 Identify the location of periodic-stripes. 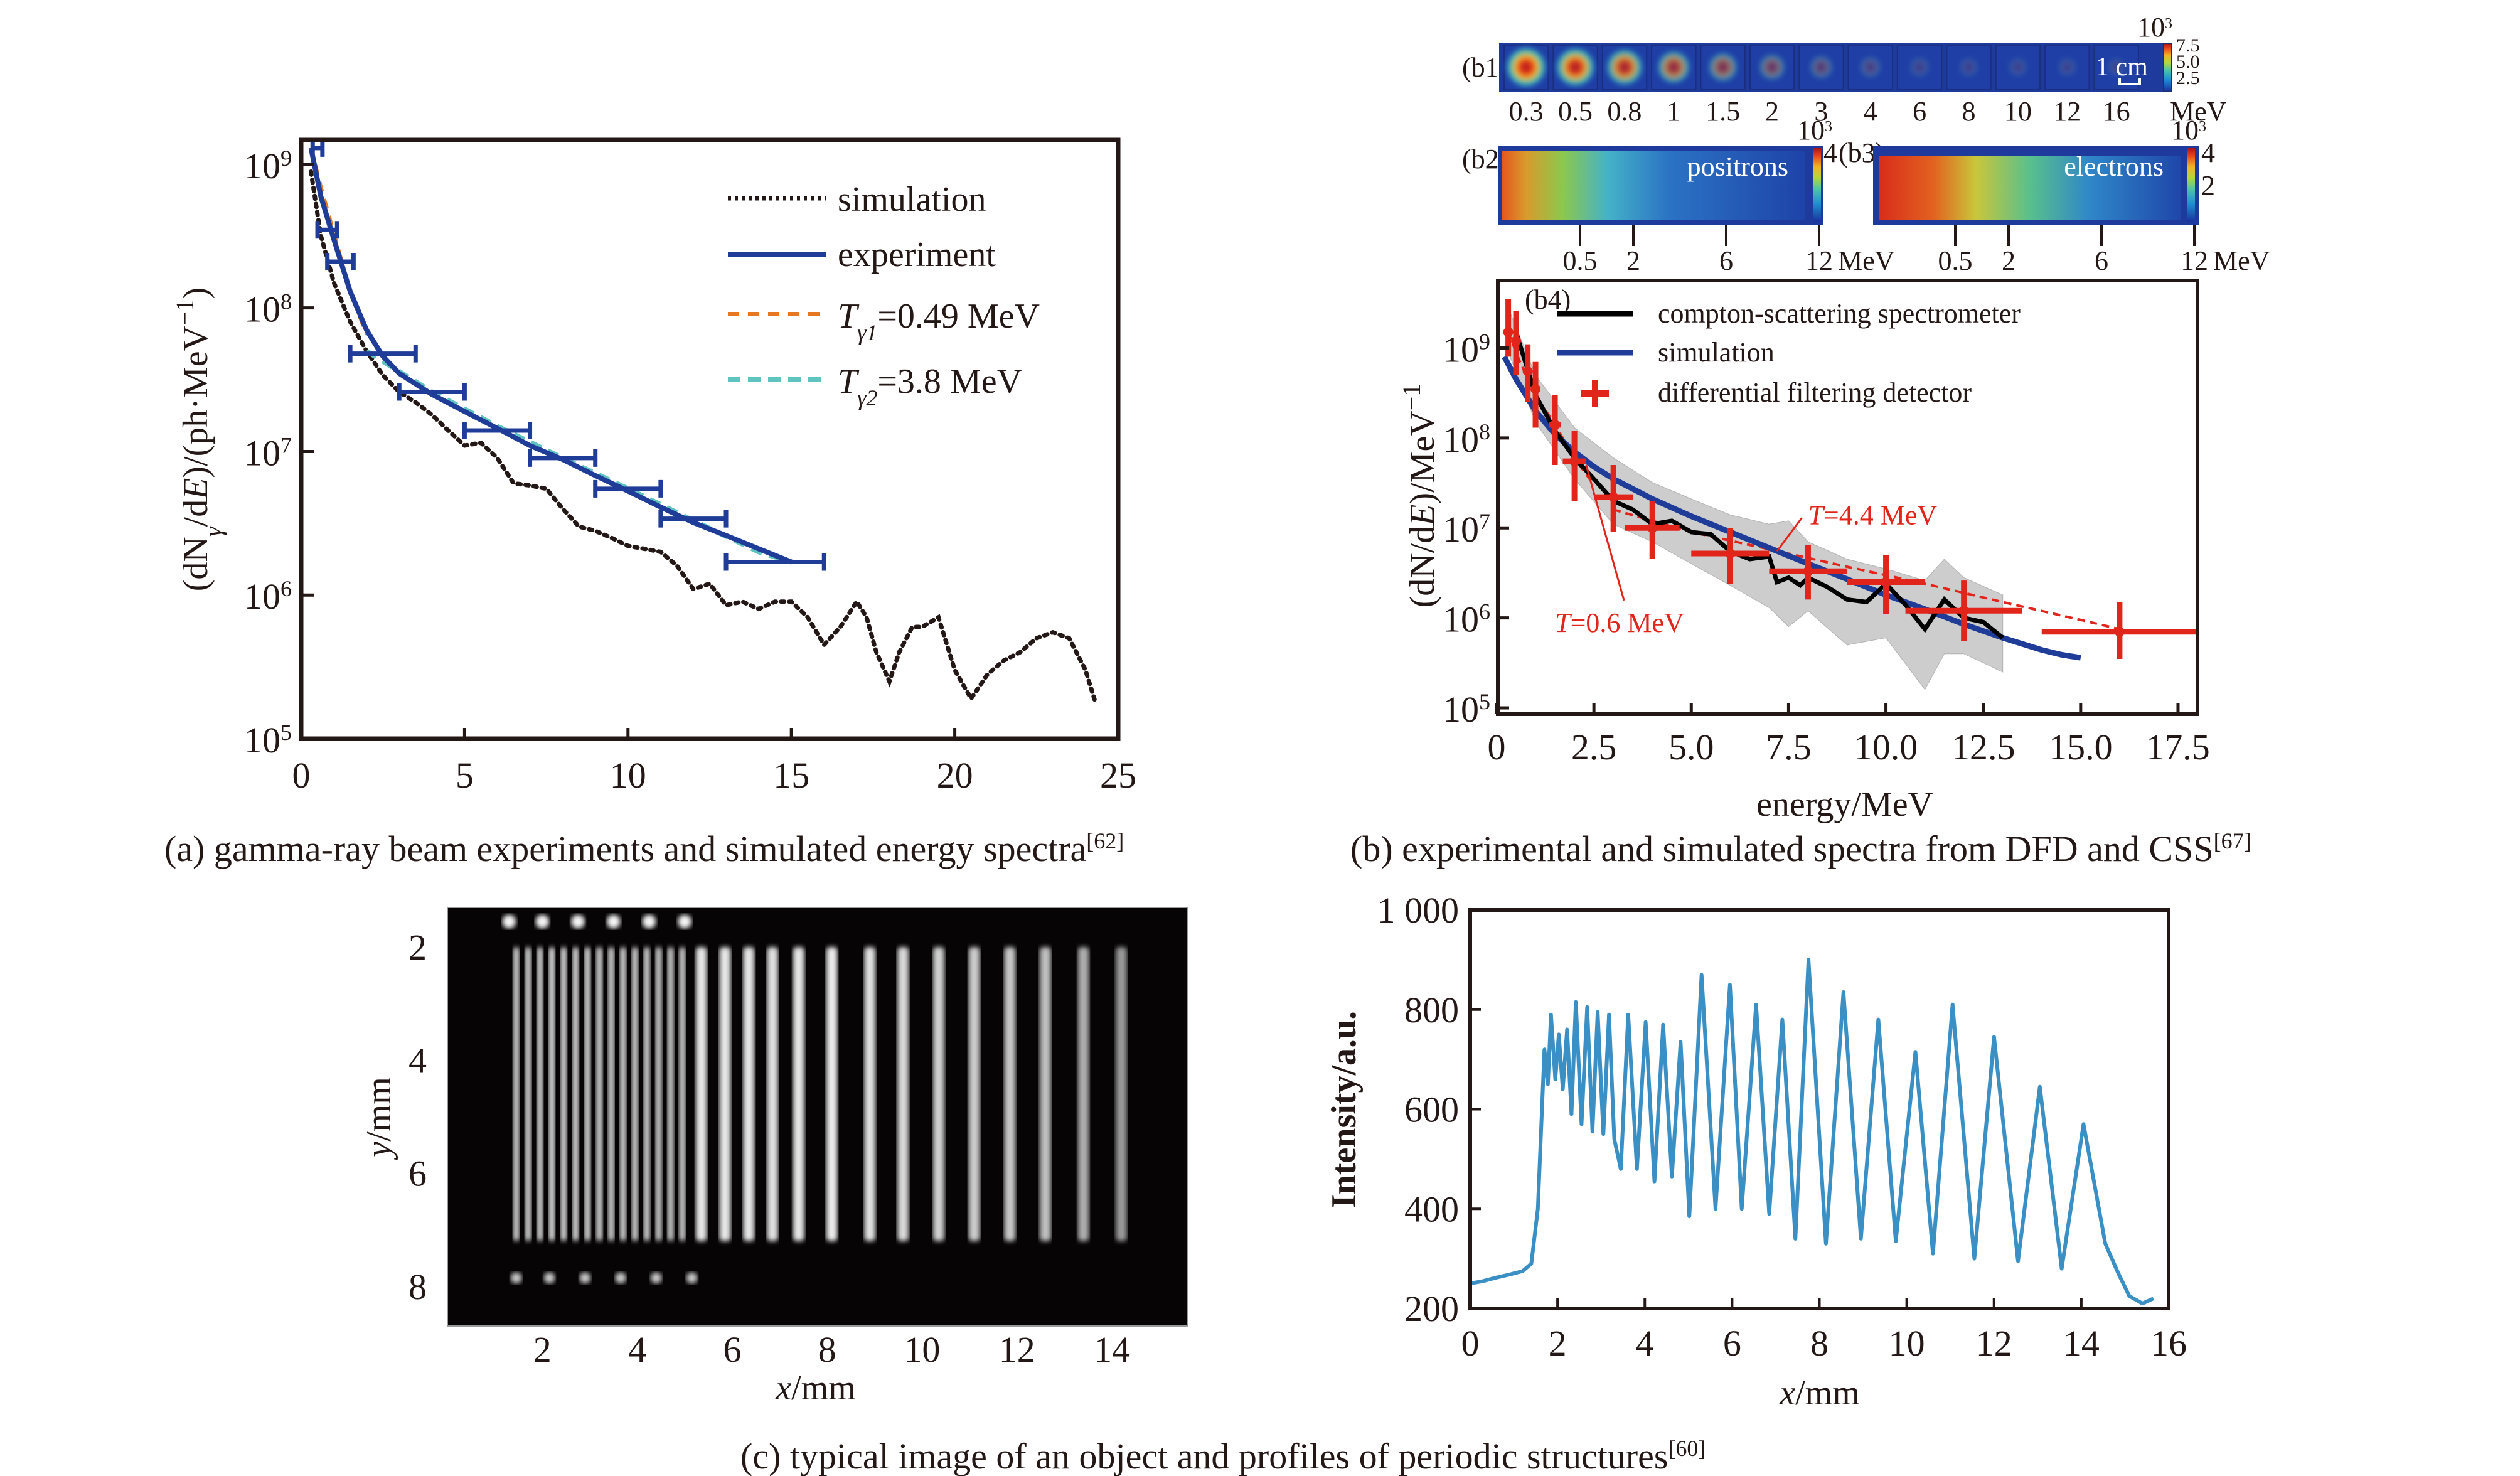
(815, 1099).